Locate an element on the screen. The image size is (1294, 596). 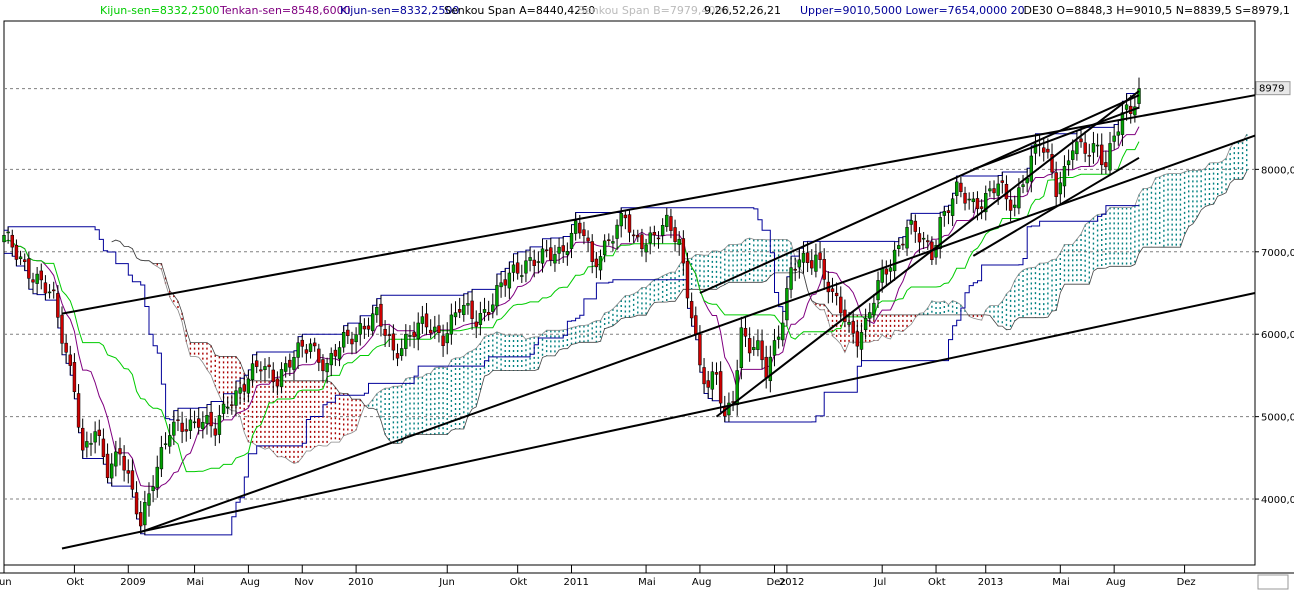
legend-tenkan: Tenkan-sen=8548,6000 is located at coordinates (285, 10).